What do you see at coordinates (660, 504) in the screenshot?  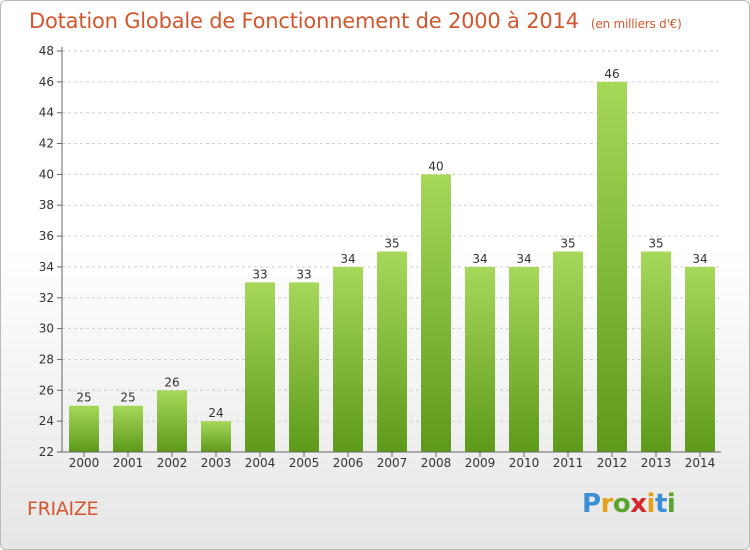 I see `logo-letter: t` at bounding box center [660, 504].